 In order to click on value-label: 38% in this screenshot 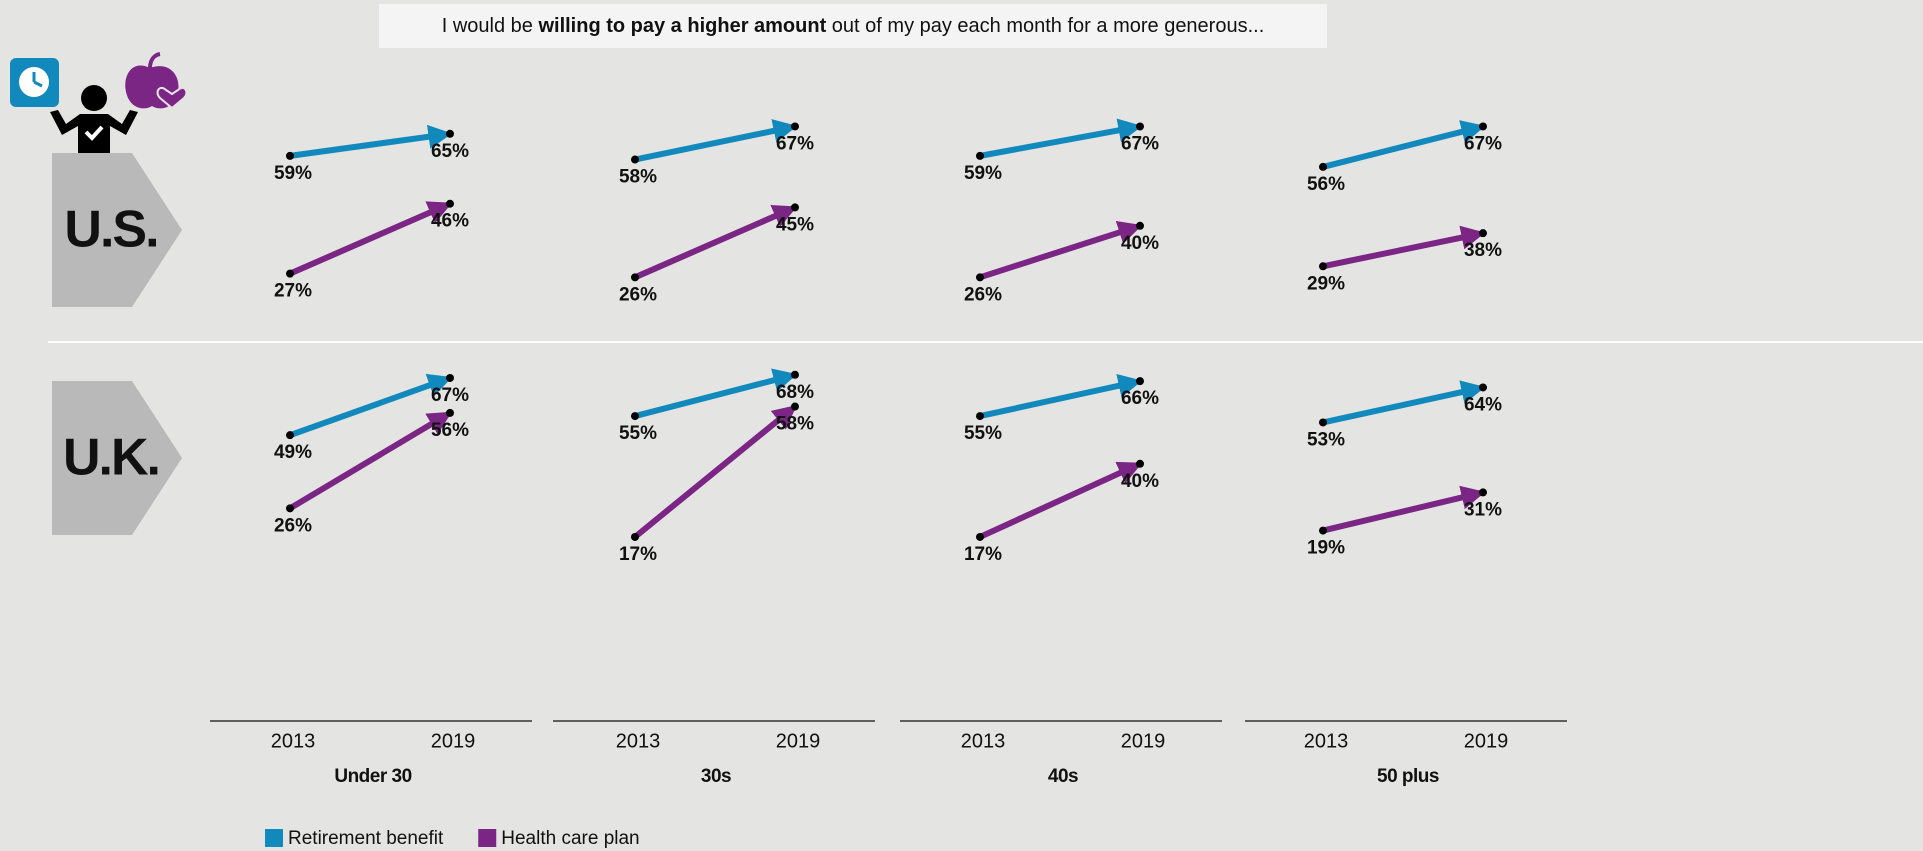, I will do `click(1483, 250)`.